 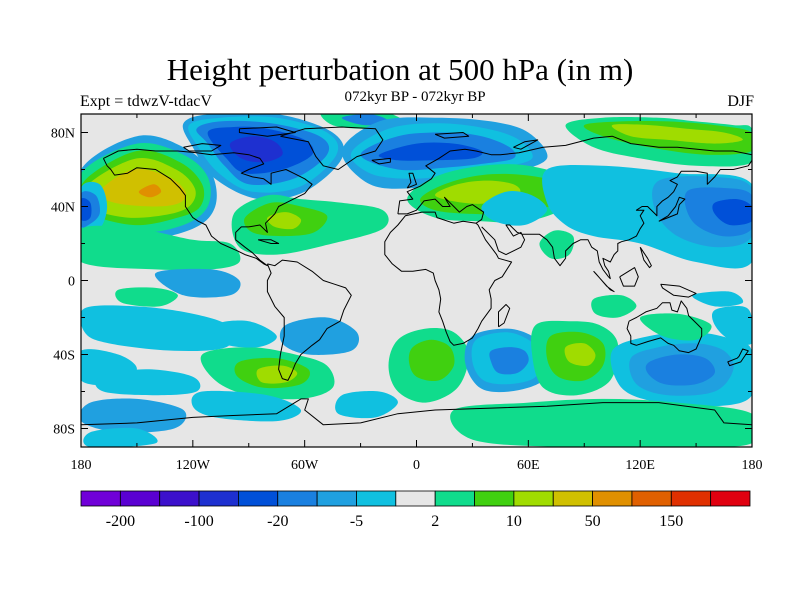 What do you see at coordinates (640, 465) in the screenshot?
I see `lon-tick-label: 120E` at bounding box center [640, 465].